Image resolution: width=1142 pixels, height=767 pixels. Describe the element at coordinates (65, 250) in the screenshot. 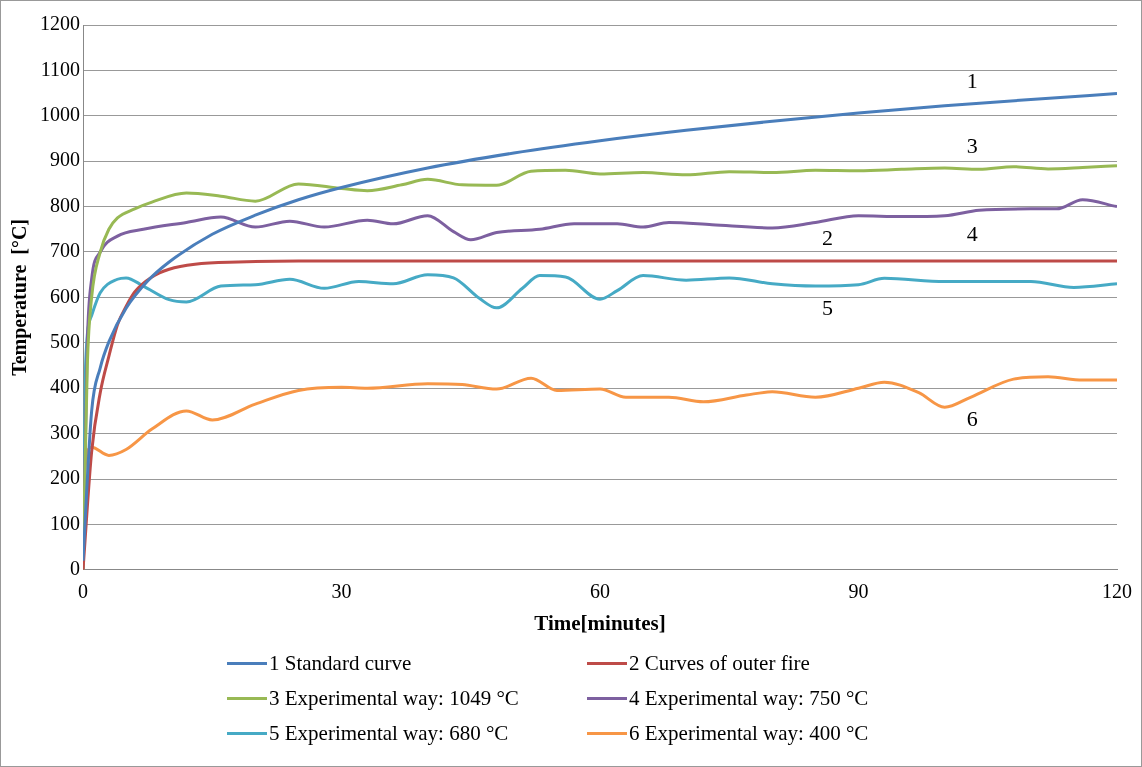

I see `y-tick-label: 700` at that location.